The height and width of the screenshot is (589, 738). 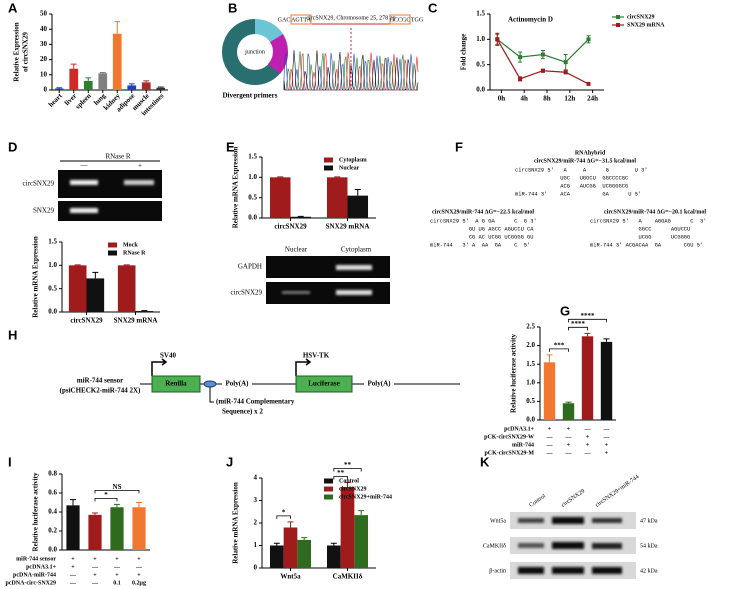 I want to click on x-tick-label: 4h, so click(x=524, y=99).